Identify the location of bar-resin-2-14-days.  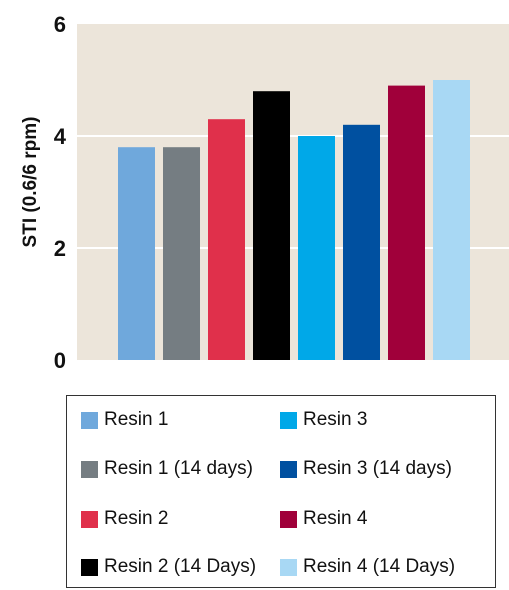
(271, 225).